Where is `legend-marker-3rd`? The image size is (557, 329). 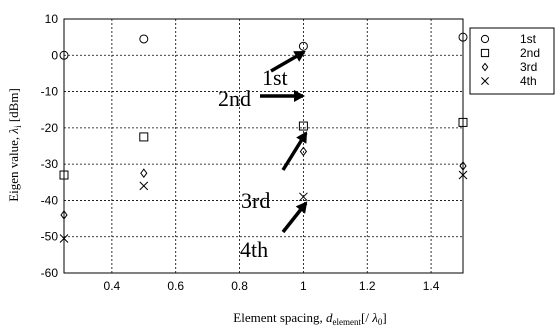 legend-marker-3rd is located at coordinates (485, 67).